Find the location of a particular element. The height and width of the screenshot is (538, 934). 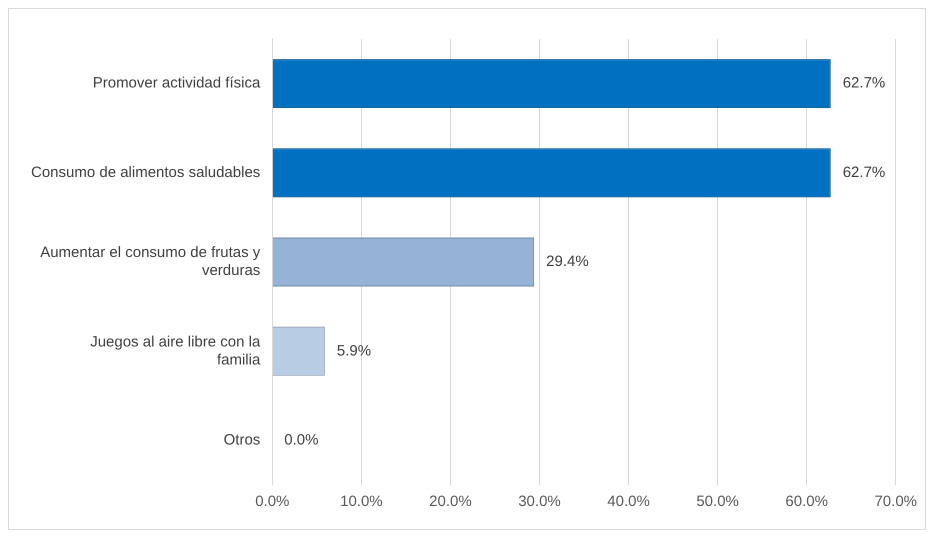

data-label: 5.9% is located at coordinates (354, 351).